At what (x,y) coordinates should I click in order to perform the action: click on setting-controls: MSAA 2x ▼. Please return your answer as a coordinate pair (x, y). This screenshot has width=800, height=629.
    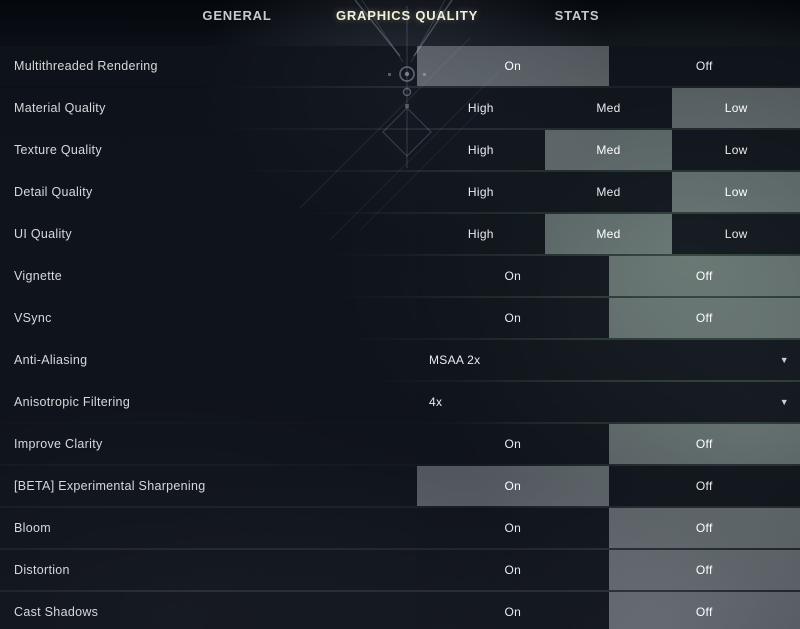
    Looking at the image, I should click on (608, 360).